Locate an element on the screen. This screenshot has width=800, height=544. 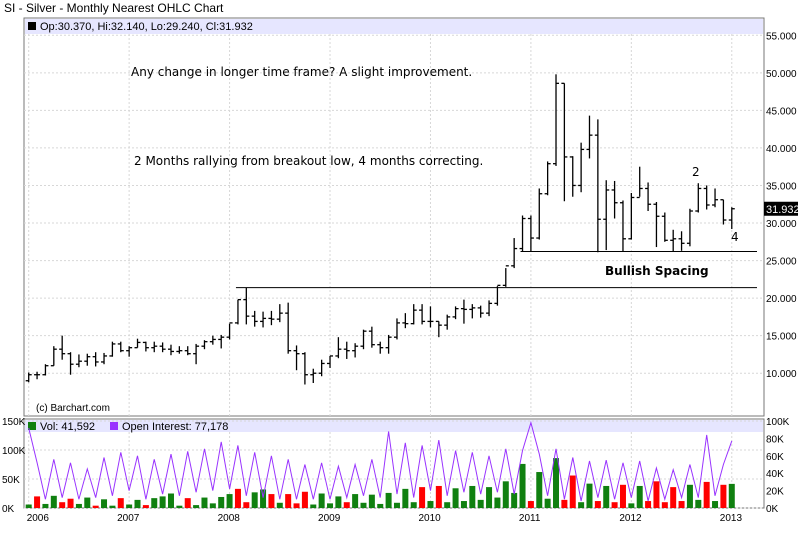
price-tick-label: 55.000 is located at coordinates (781, 36).